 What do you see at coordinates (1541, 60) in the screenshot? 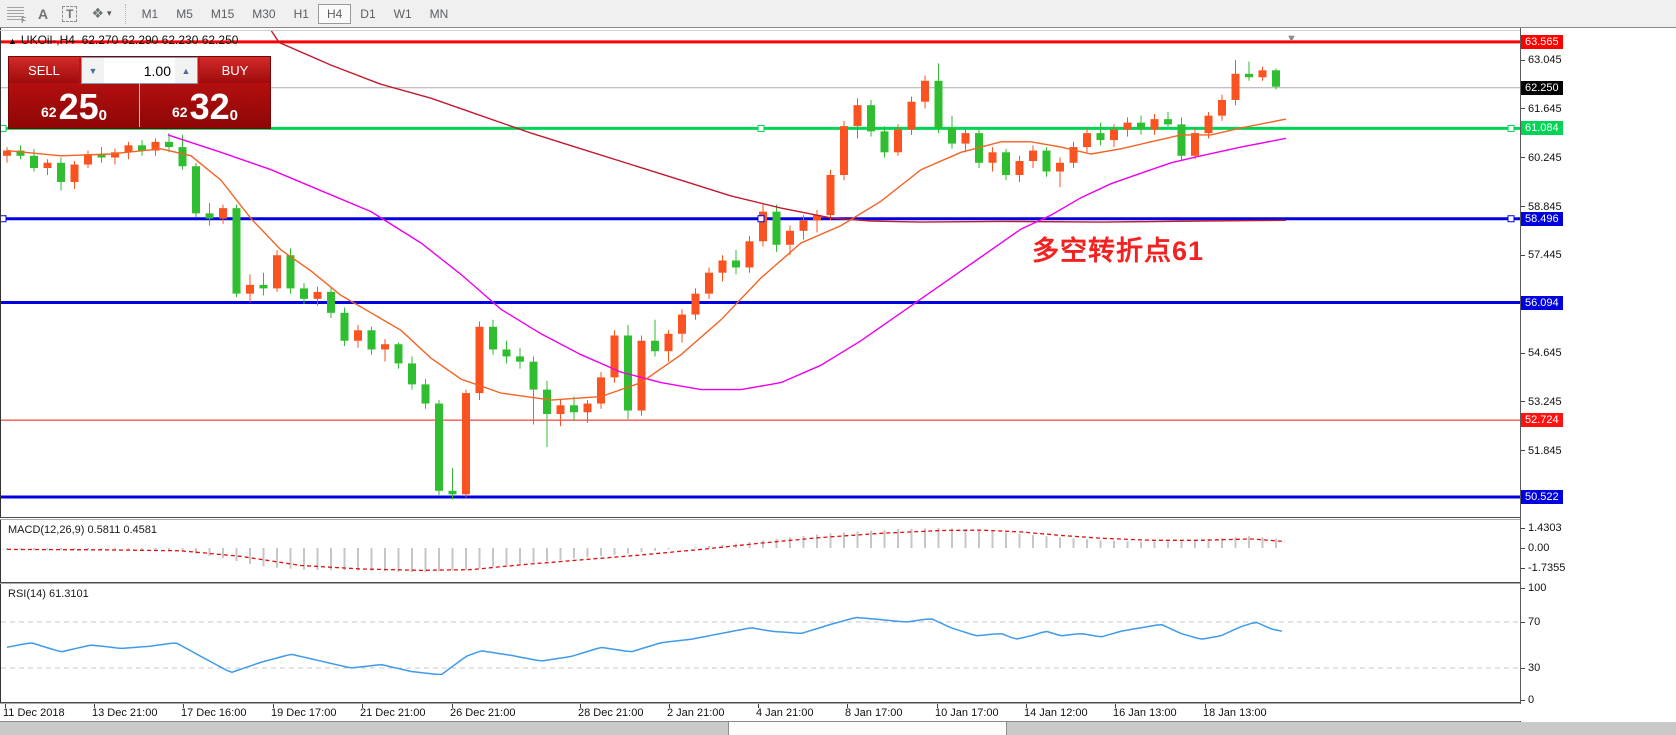
I see `price-label-63.045: 63.045` at bounding box center [1541, 60].